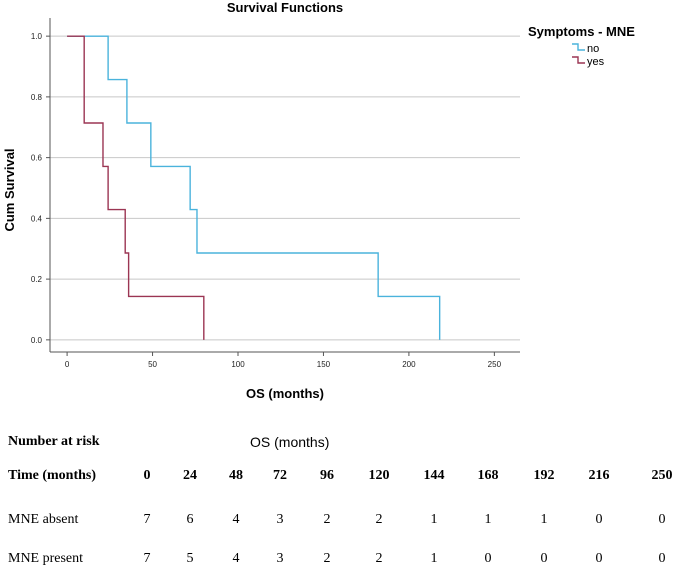 This screenshot has height=573, width=687. I want to click on risk-time-cell: 250, so click(662, 475).